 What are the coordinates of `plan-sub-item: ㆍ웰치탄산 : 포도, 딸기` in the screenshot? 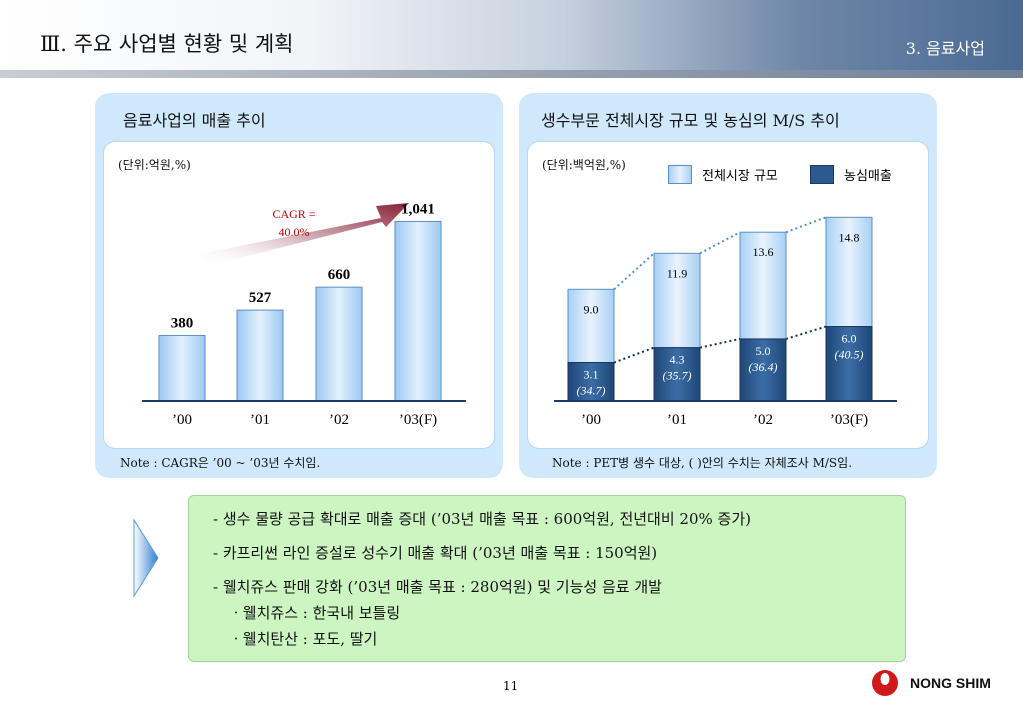 It's located at (303, 639).